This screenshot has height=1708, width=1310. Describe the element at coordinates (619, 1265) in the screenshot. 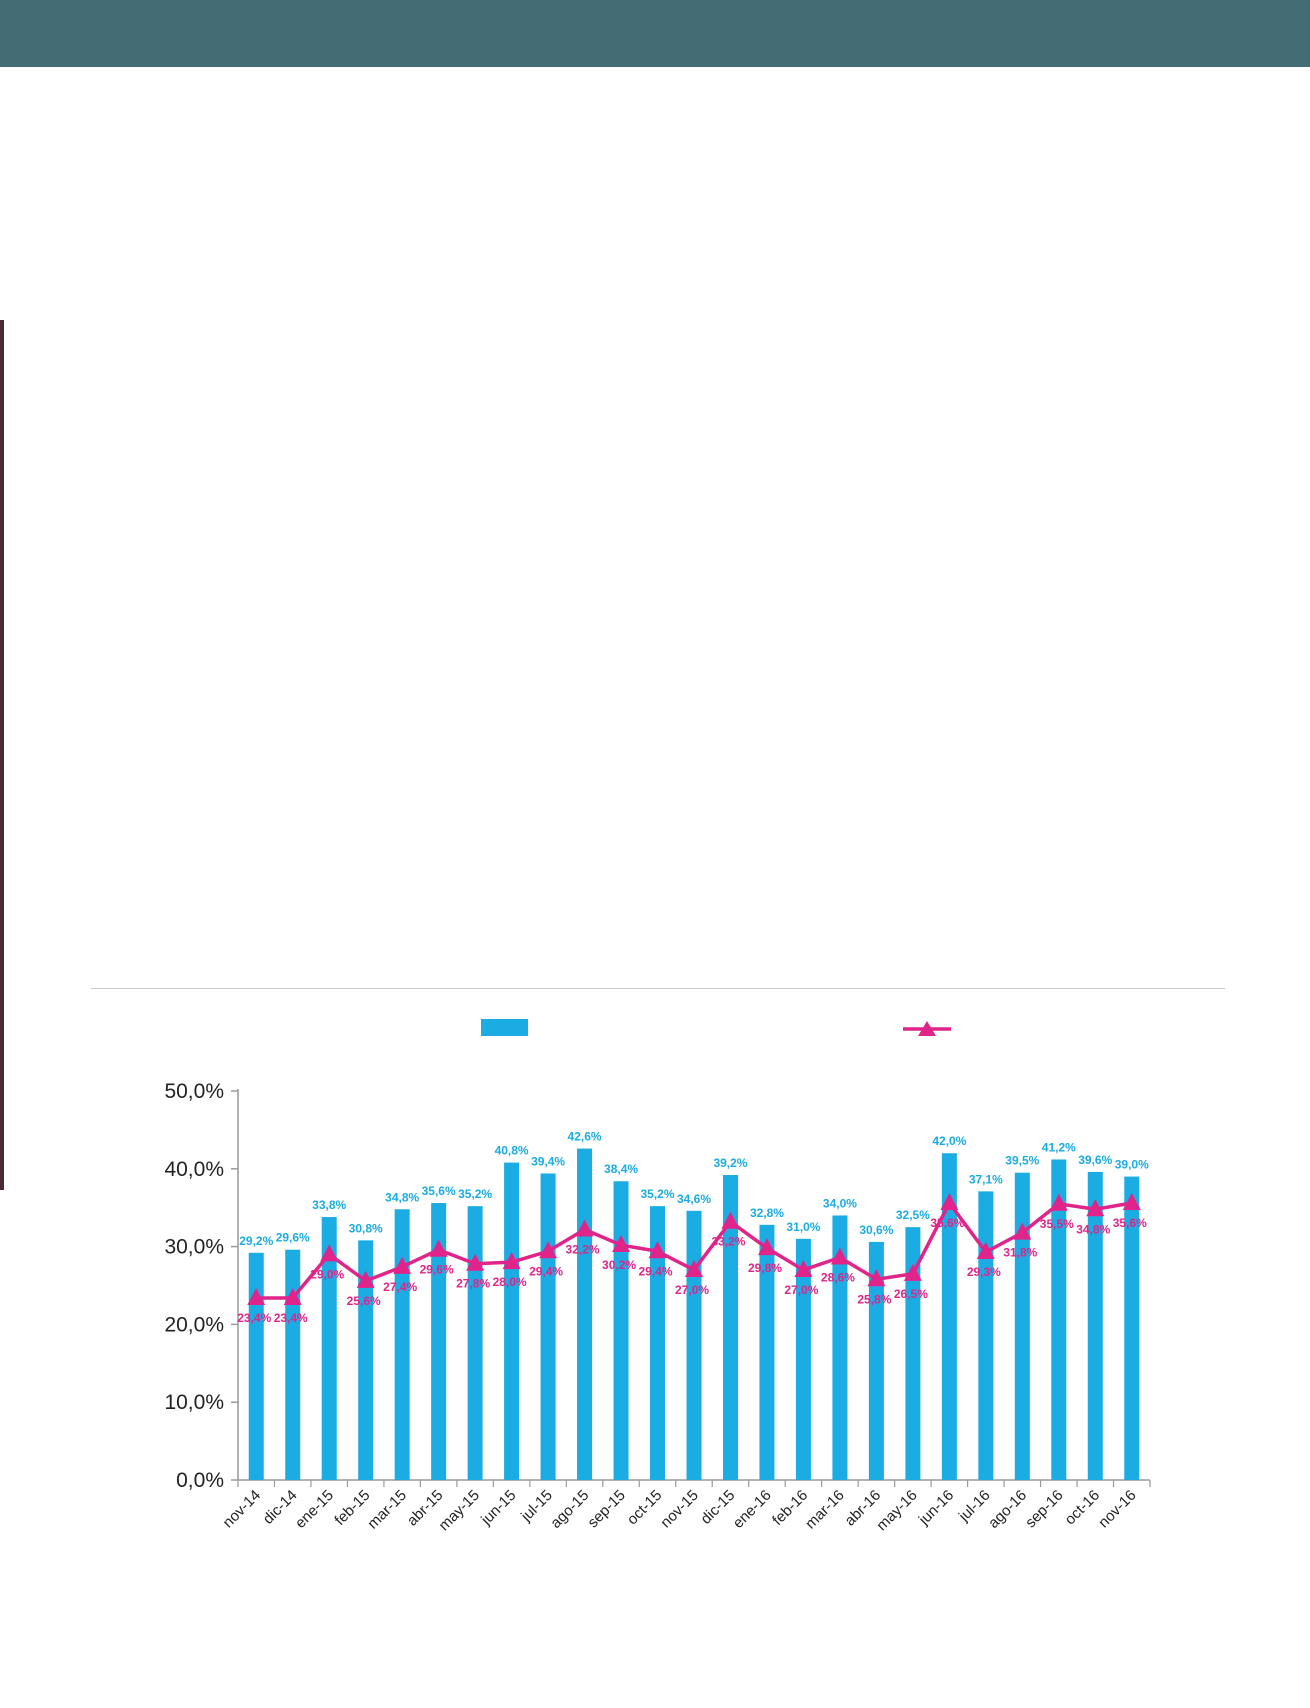

I see `line-data-label: 30,2%` at that location.